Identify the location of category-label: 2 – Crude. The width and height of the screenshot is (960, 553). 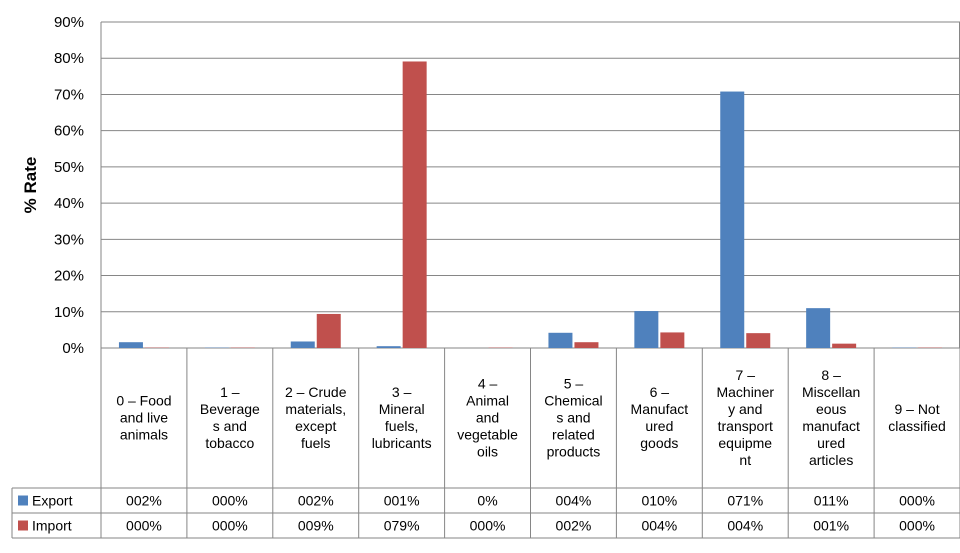
(316, 392).